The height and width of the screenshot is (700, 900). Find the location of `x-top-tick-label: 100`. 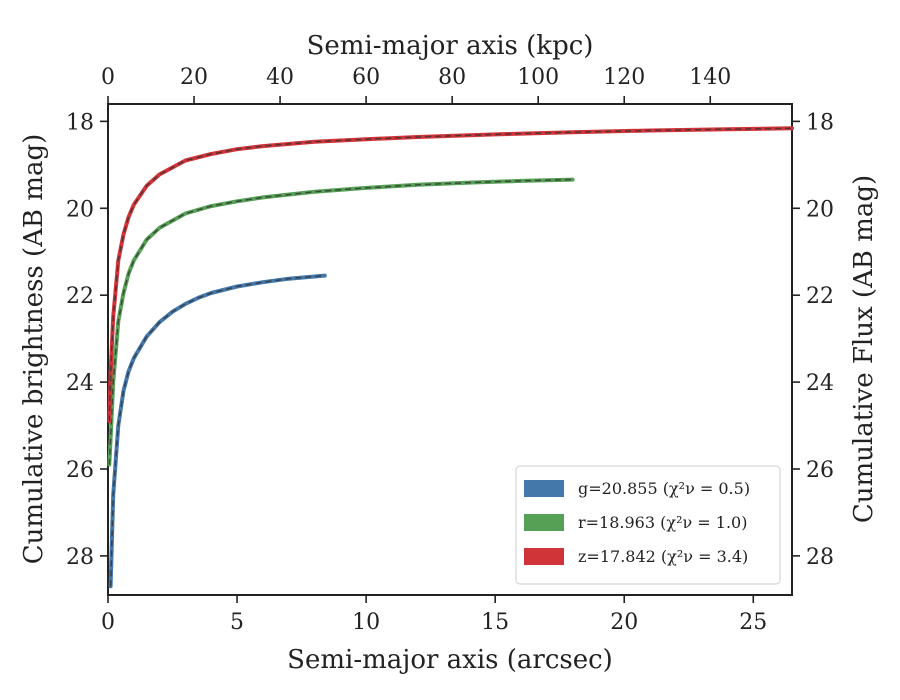

x-top-tick-label: 100 is located at coordinates (538, 77).